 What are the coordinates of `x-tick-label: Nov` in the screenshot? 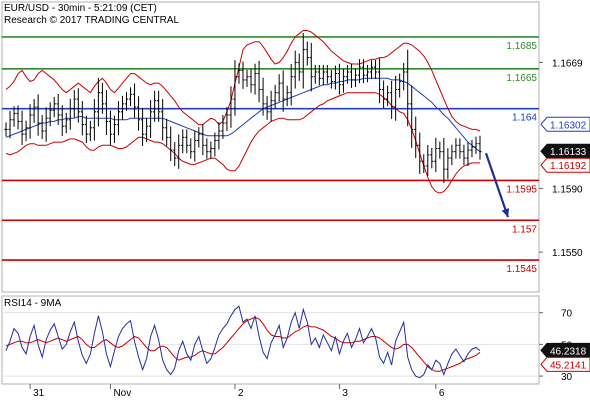 It's located at (122, 393).